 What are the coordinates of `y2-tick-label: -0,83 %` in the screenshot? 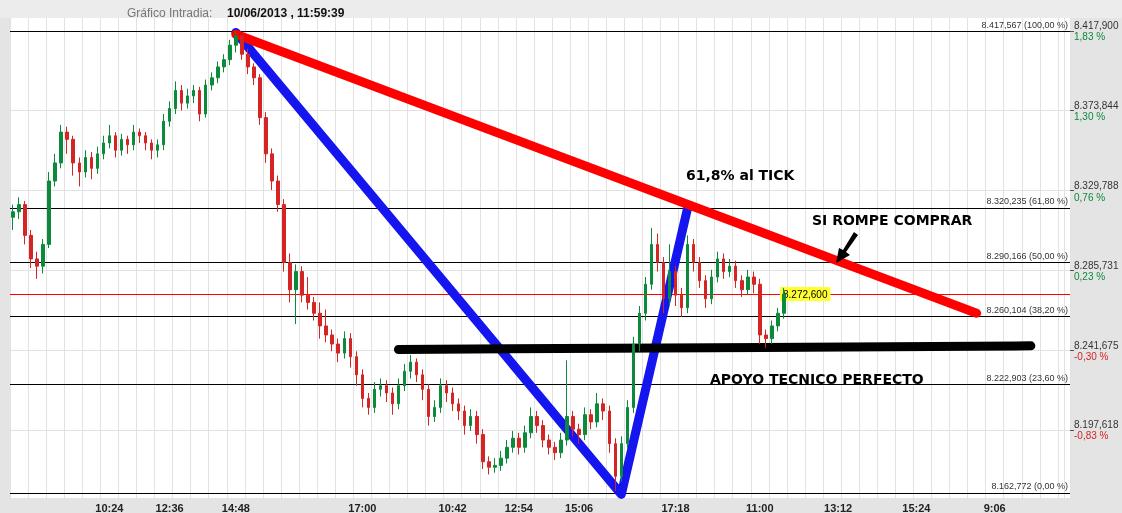 It's located at (1091, 435).